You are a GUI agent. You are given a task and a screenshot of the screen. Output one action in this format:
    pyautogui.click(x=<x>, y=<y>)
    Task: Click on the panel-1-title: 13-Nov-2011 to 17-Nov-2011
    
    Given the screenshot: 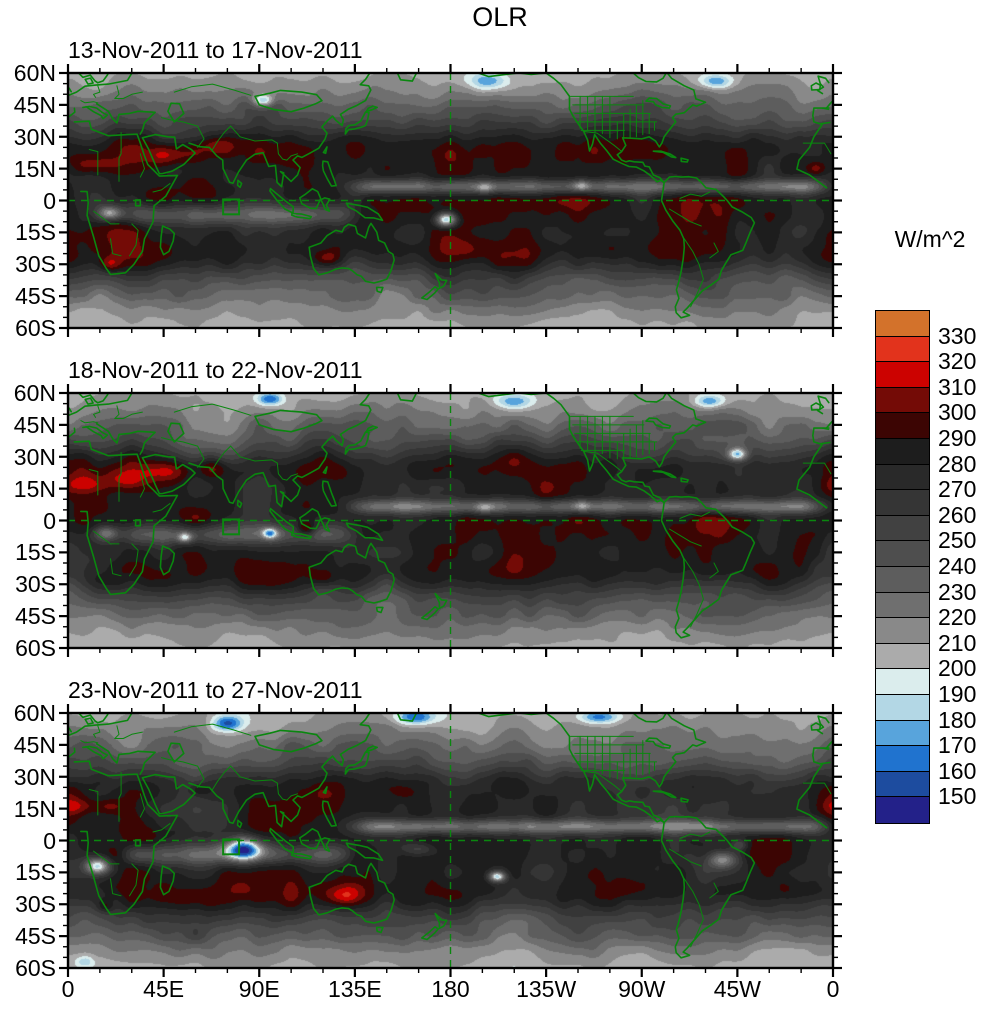 What is the action you would take?
    pyautogui.click(x=215, y=50)
    